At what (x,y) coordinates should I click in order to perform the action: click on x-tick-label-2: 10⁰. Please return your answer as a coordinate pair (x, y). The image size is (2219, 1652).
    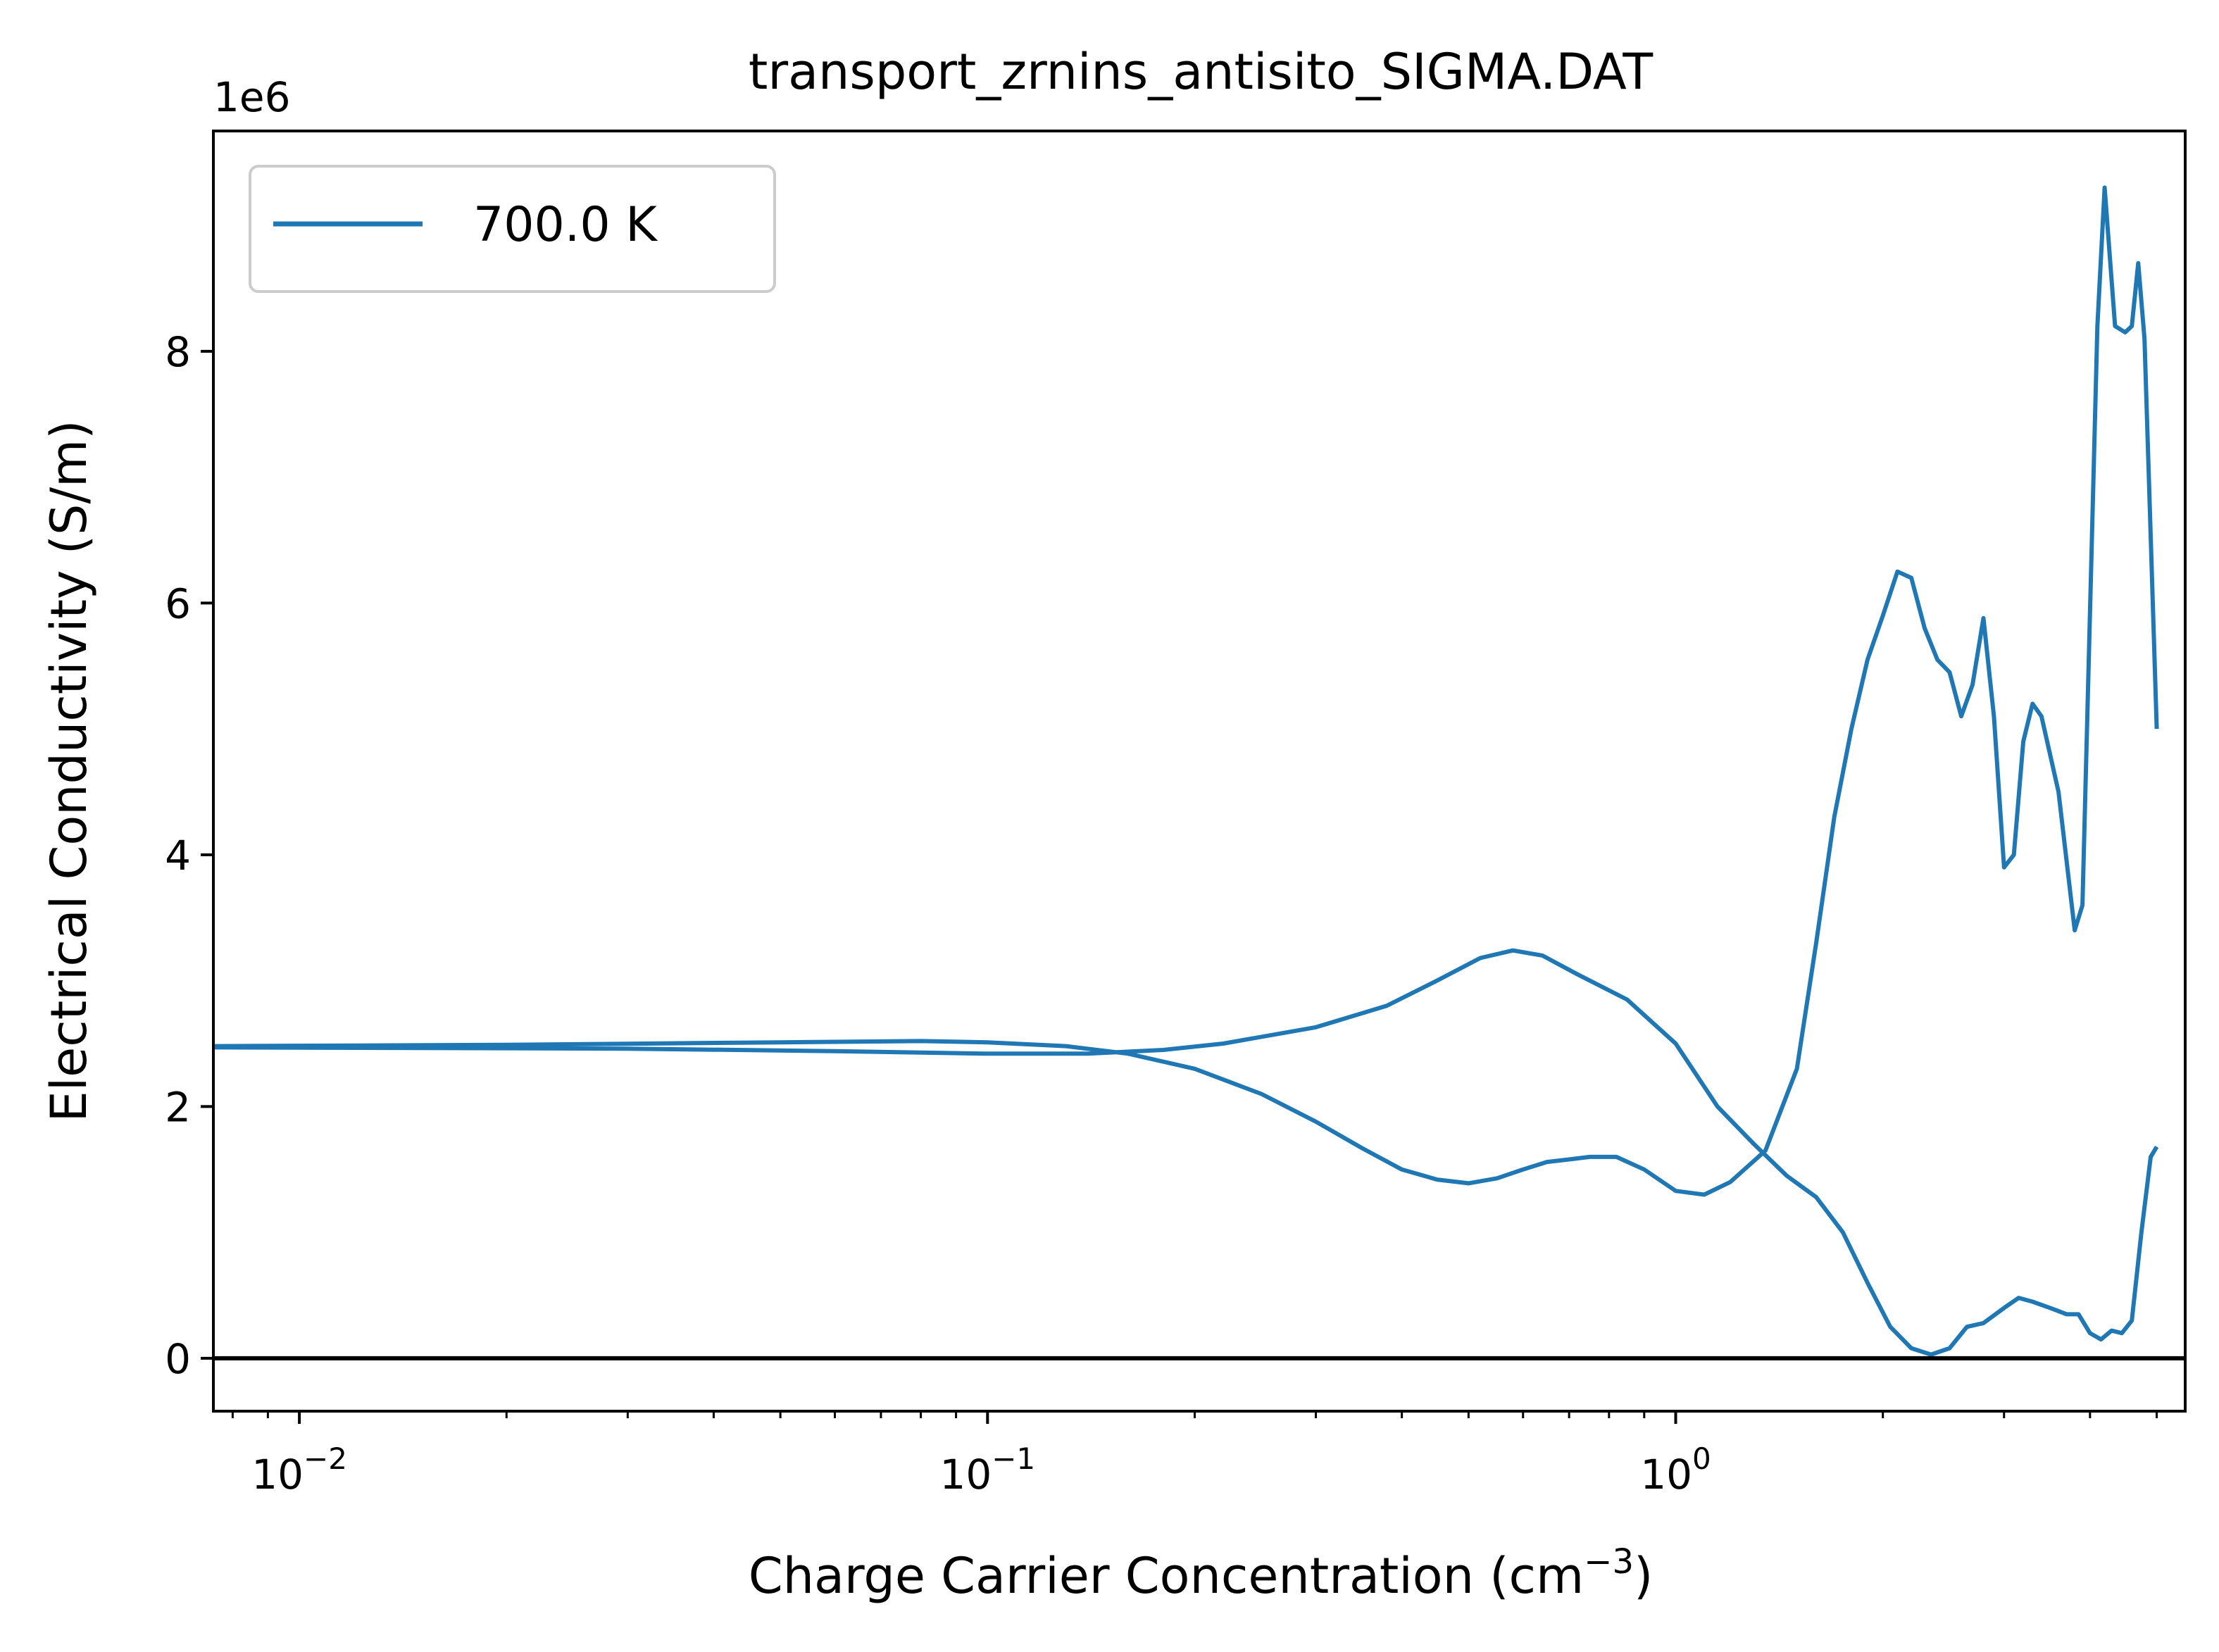
    Looking at the image, I should click on (1675, 1469).